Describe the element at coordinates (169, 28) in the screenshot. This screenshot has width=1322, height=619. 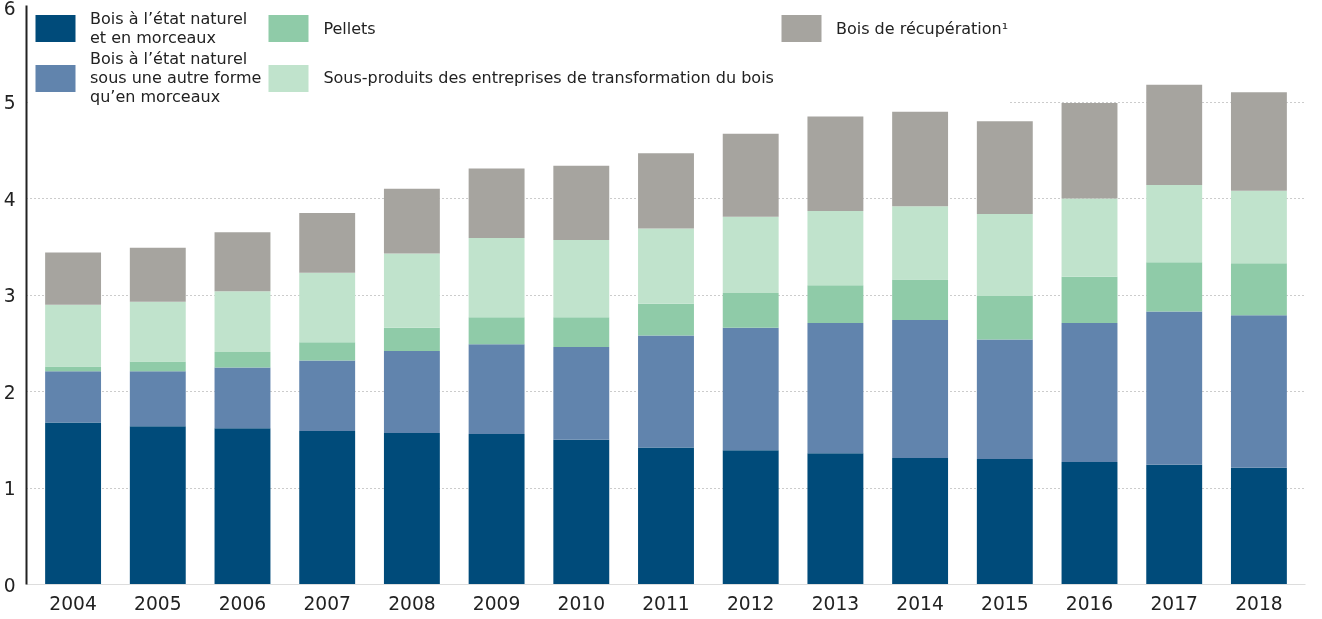
I see `legend-label: Bois à l’état naturel et en morceaux` at that location.